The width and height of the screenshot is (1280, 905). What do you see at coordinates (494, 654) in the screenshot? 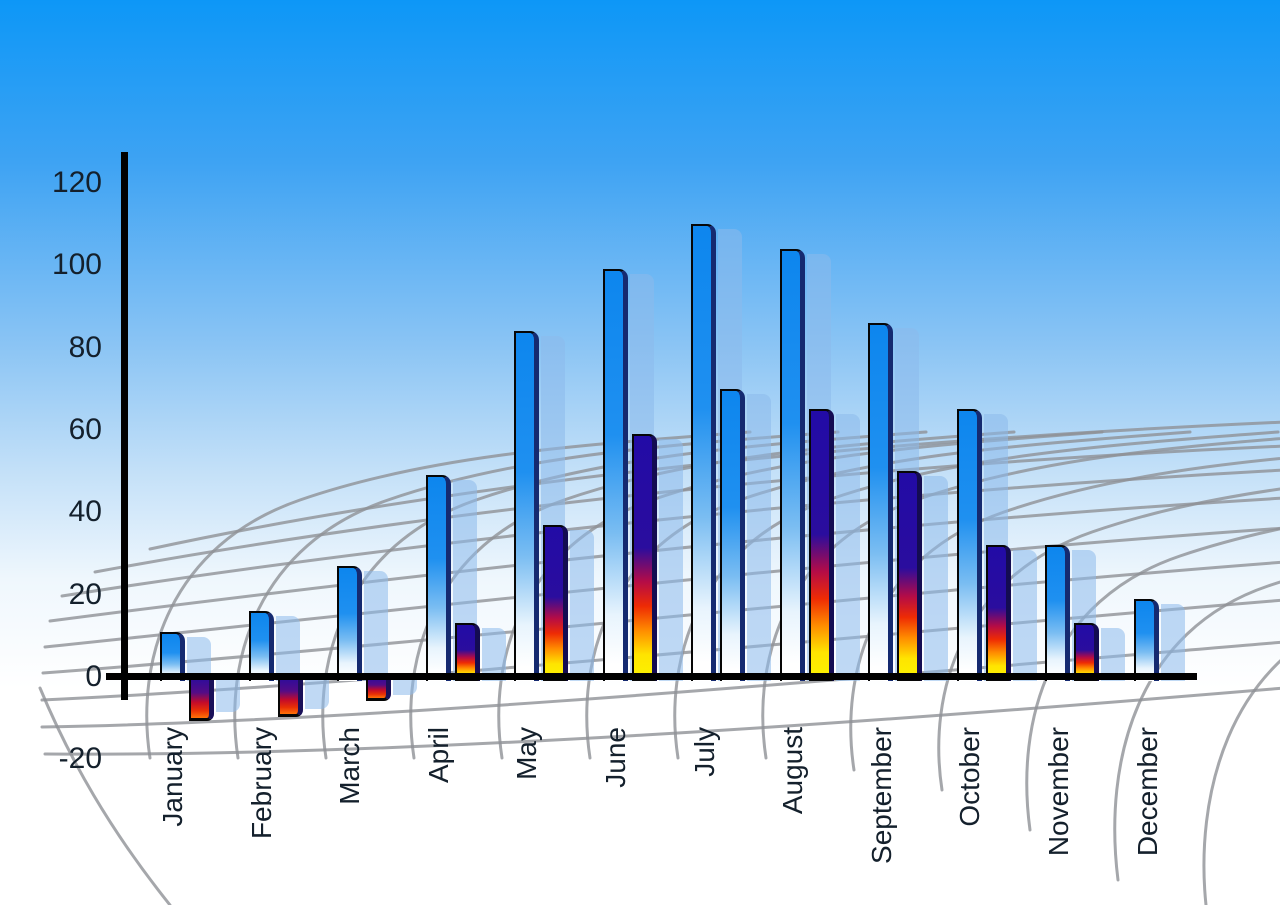
I see `bar-shadow-april-series2` at bounding box center [494, 654].